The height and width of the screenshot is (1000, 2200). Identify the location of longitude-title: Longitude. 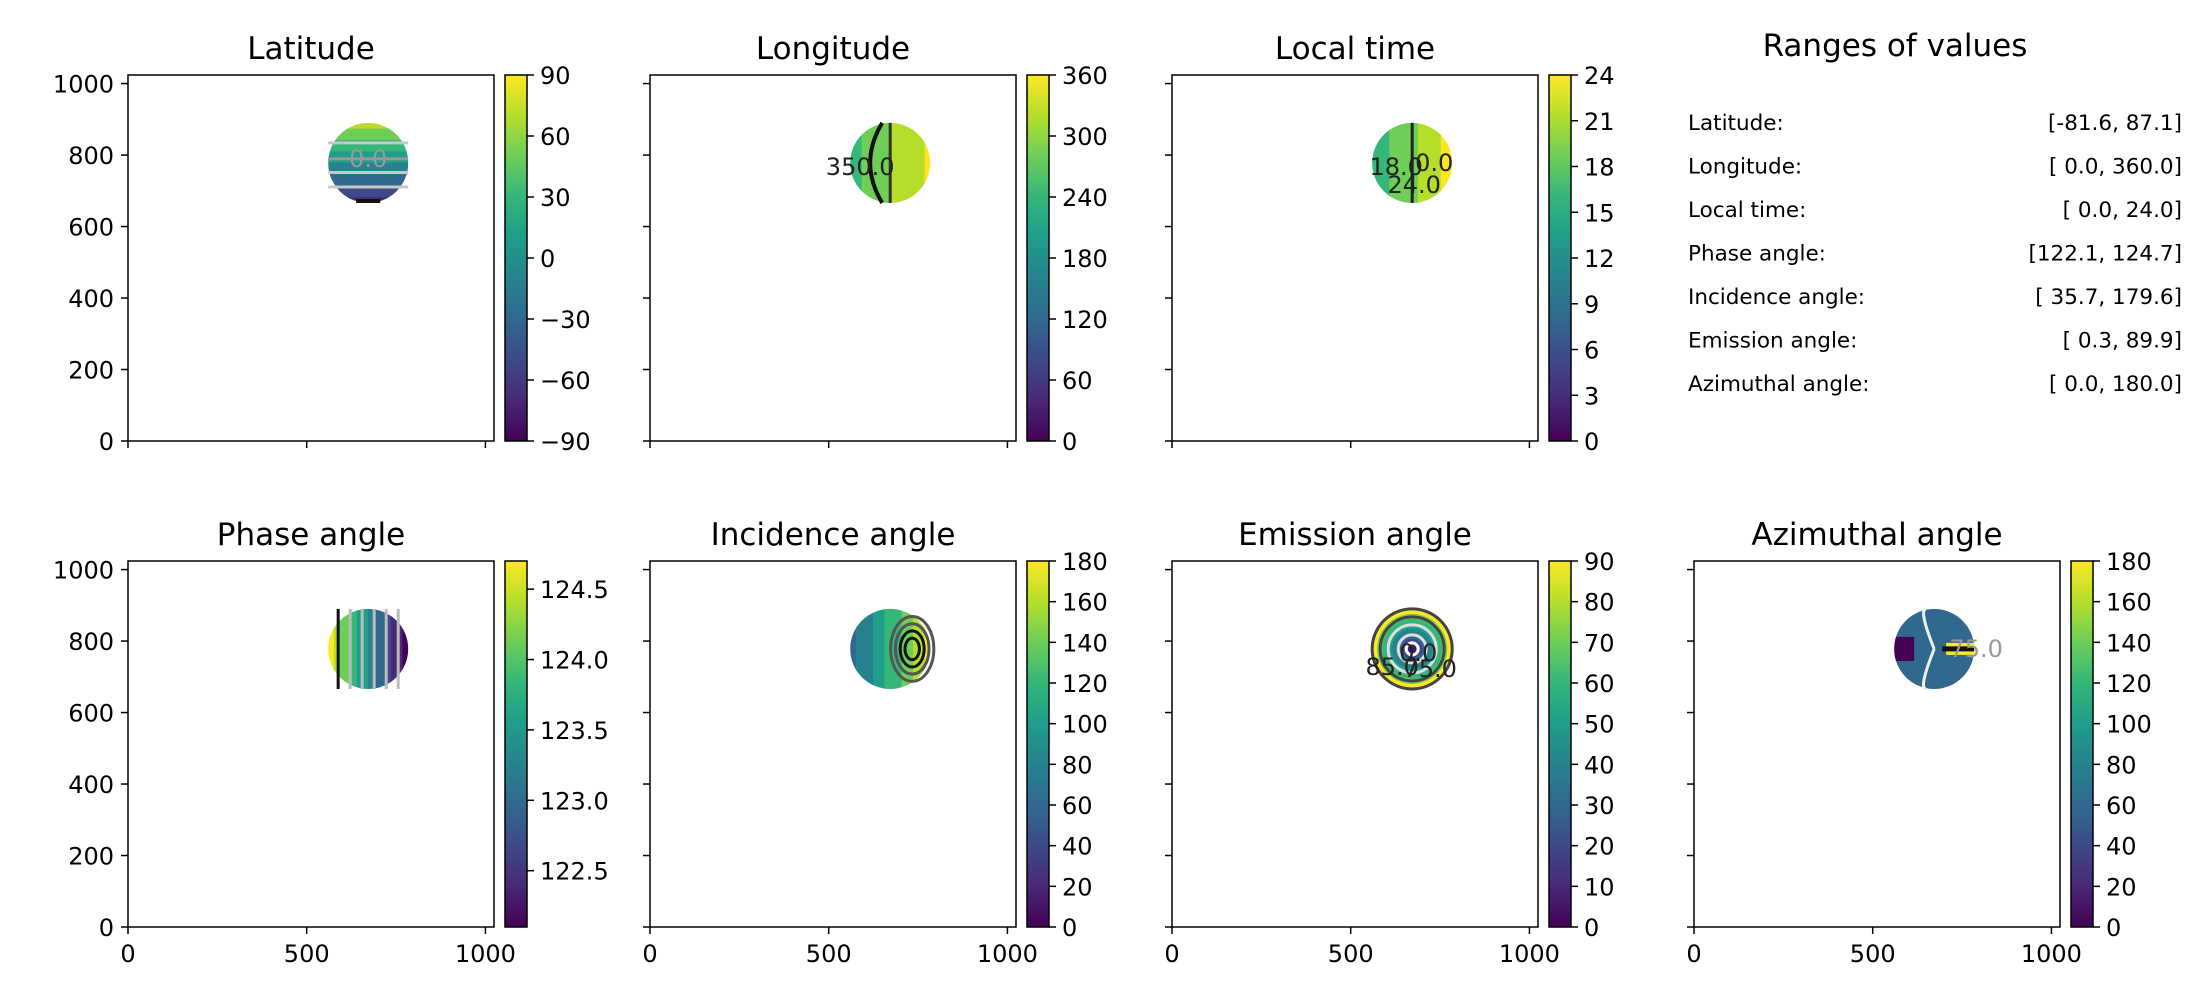
(833, 49).